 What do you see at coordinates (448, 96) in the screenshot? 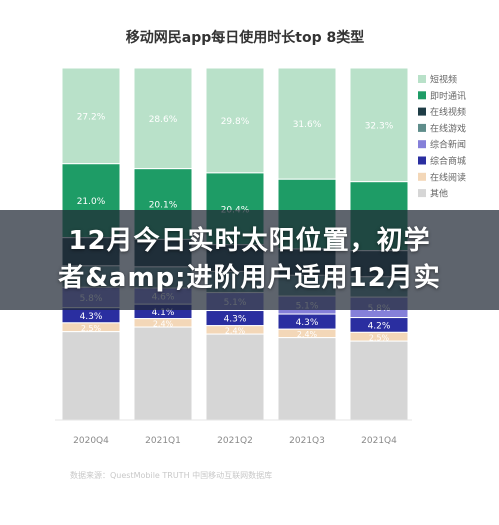
I see `legend-label: 即时通讯` at bounding box center [448, 96].